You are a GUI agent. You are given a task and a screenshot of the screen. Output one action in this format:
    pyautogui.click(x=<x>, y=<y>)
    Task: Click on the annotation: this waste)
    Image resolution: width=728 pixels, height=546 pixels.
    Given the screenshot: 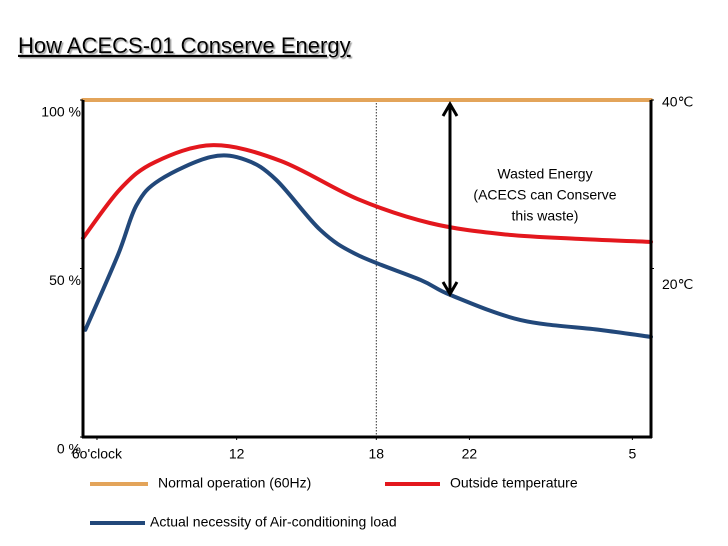 What is the action you would take?
    pyautogui.click(x=545, y=216)
    